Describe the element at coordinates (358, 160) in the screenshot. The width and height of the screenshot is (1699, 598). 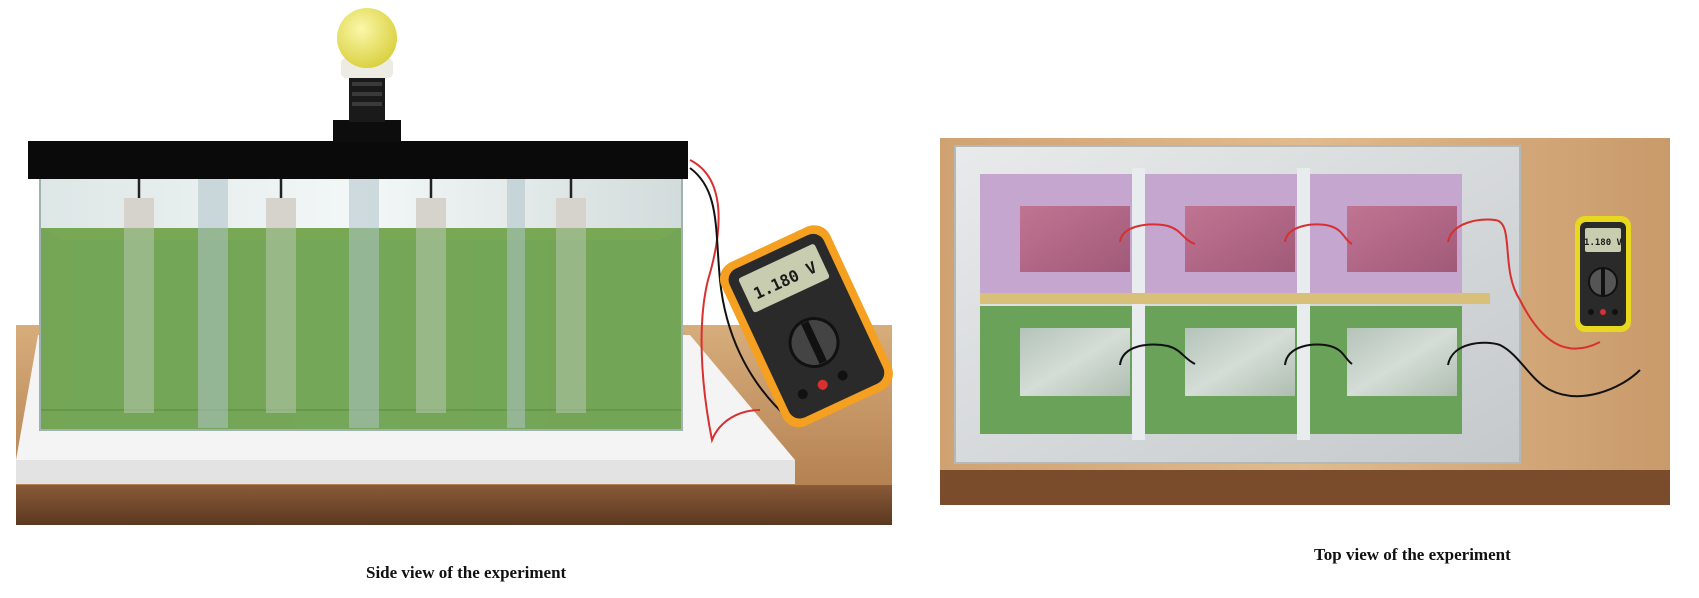
I see `black-lid` at that location.